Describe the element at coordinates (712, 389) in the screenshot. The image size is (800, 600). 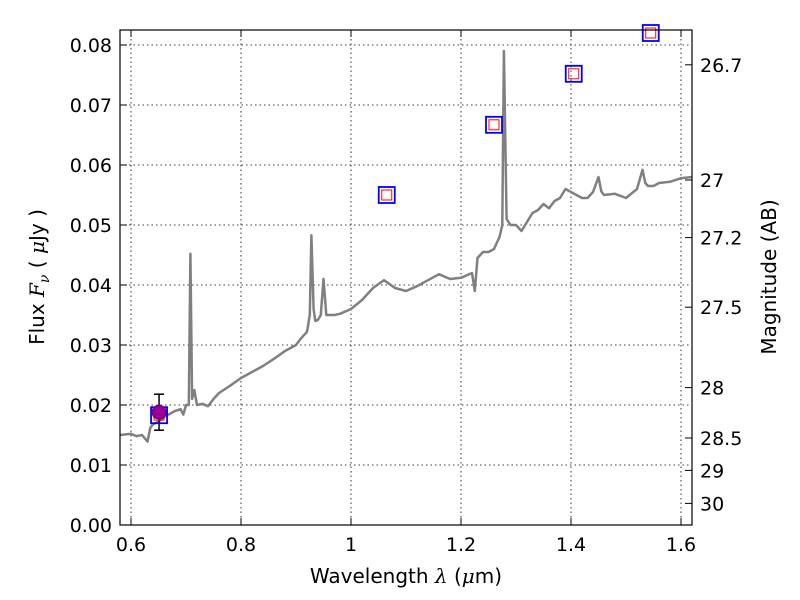
I see `right-tick-label: 28` at that location.